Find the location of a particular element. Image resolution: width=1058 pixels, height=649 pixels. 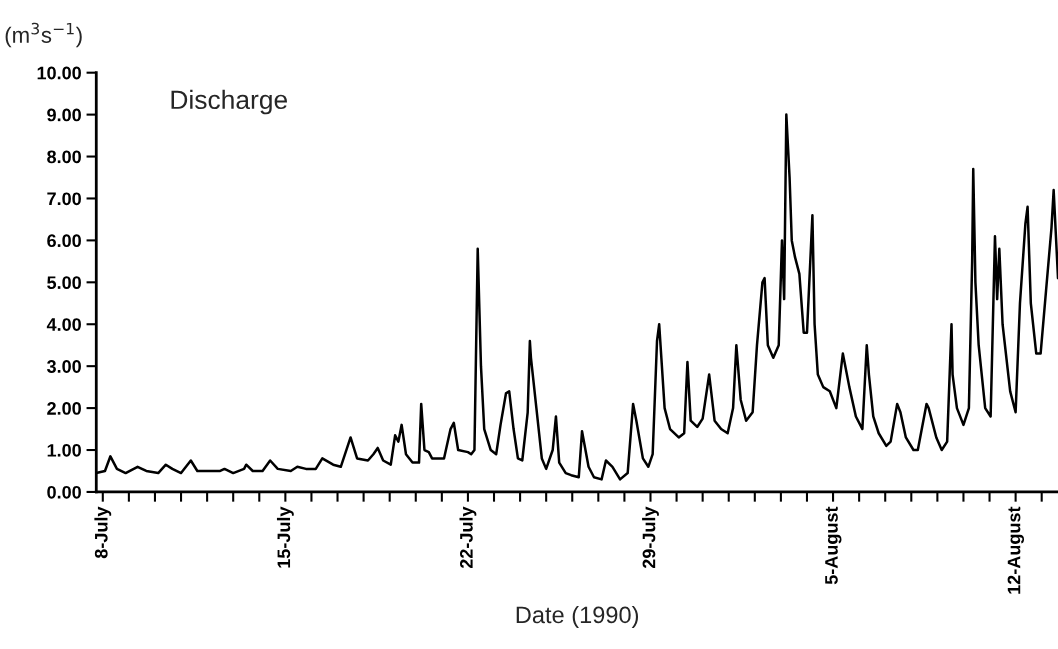

y-tick-label: 10.00 is located at coordinates (59, 73).